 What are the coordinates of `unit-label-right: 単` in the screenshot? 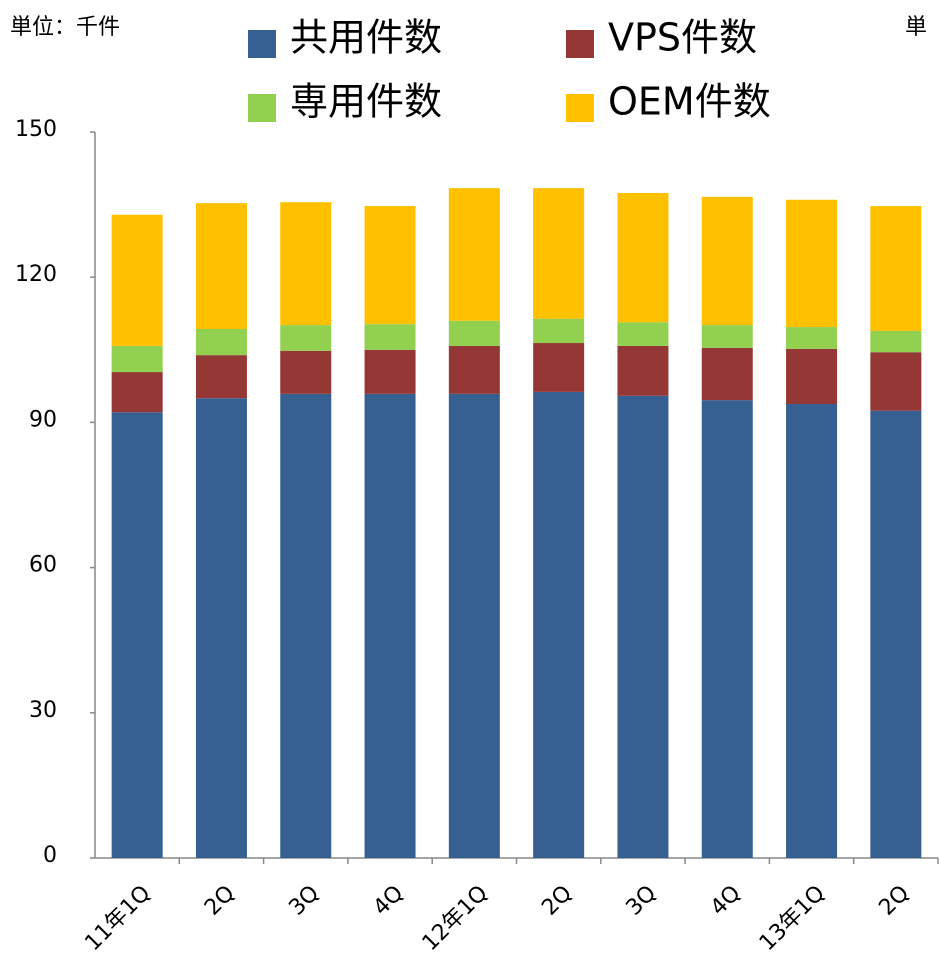 It's located at (916, 27).